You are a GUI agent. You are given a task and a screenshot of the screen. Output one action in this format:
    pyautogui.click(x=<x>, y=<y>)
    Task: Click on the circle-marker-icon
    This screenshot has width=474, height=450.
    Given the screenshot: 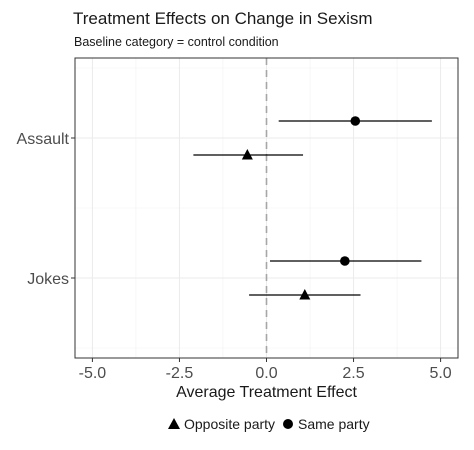 What is the action you would take?
    pyautogui.click(x=288, y=424)
    